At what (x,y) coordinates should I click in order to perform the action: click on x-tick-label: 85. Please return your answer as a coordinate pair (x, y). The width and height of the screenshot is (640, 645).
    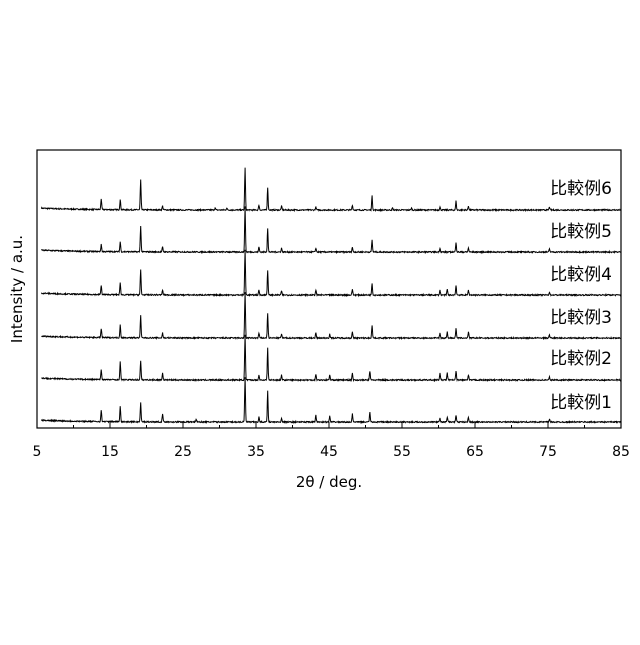
    Looking at the image, I should click on (621, 452).